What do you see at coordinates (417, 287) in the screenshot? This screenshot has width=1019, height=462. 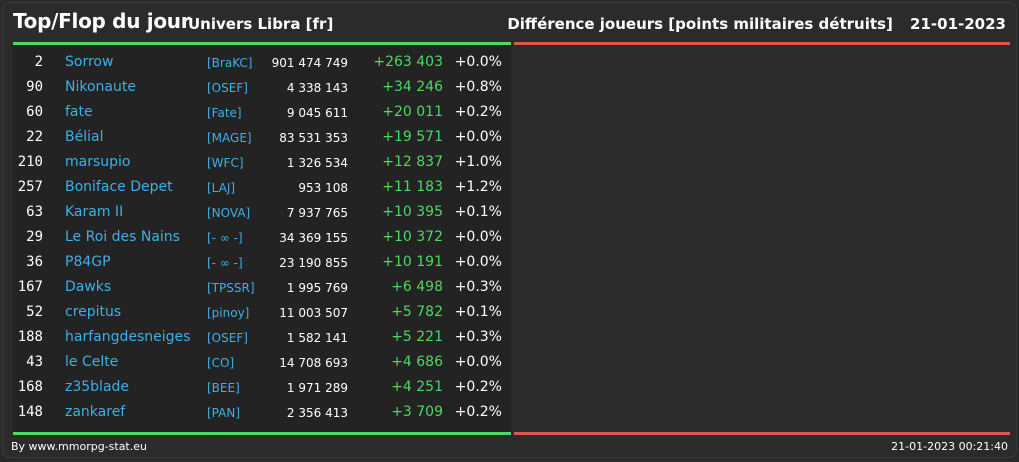 I see `points-delta: +6 498` at bounding box center [417, 287].